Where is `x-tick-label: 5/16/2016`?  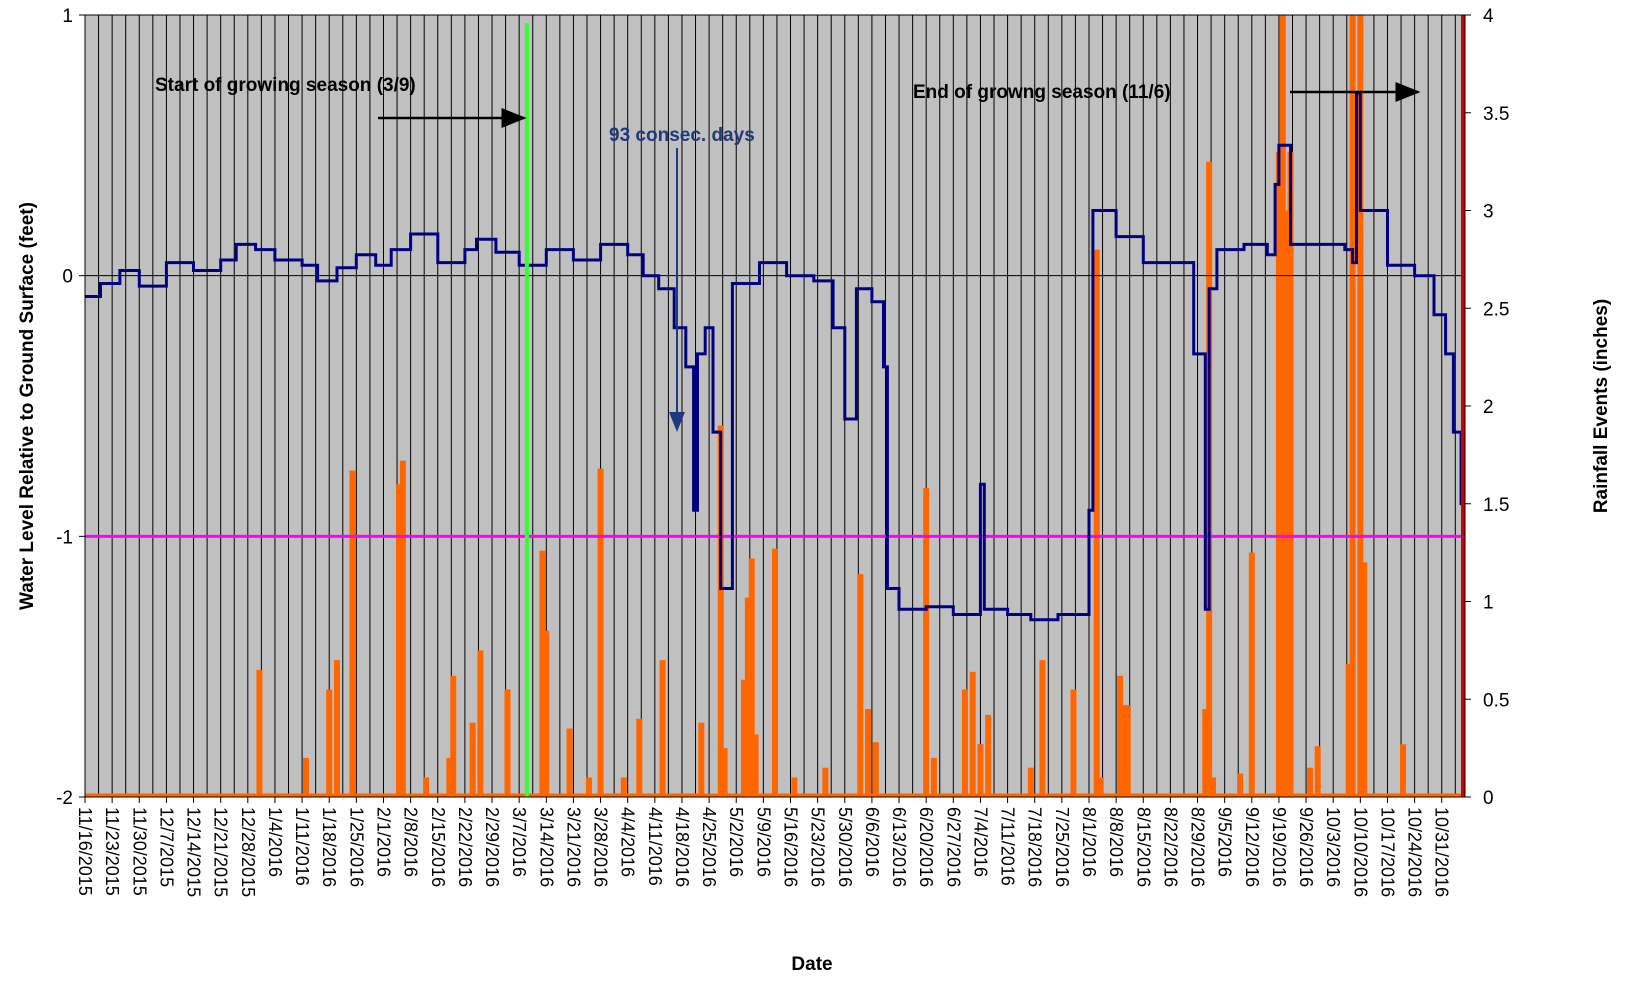
x-tick-label: 5/16/2016 is located at coordinates (791, 847).